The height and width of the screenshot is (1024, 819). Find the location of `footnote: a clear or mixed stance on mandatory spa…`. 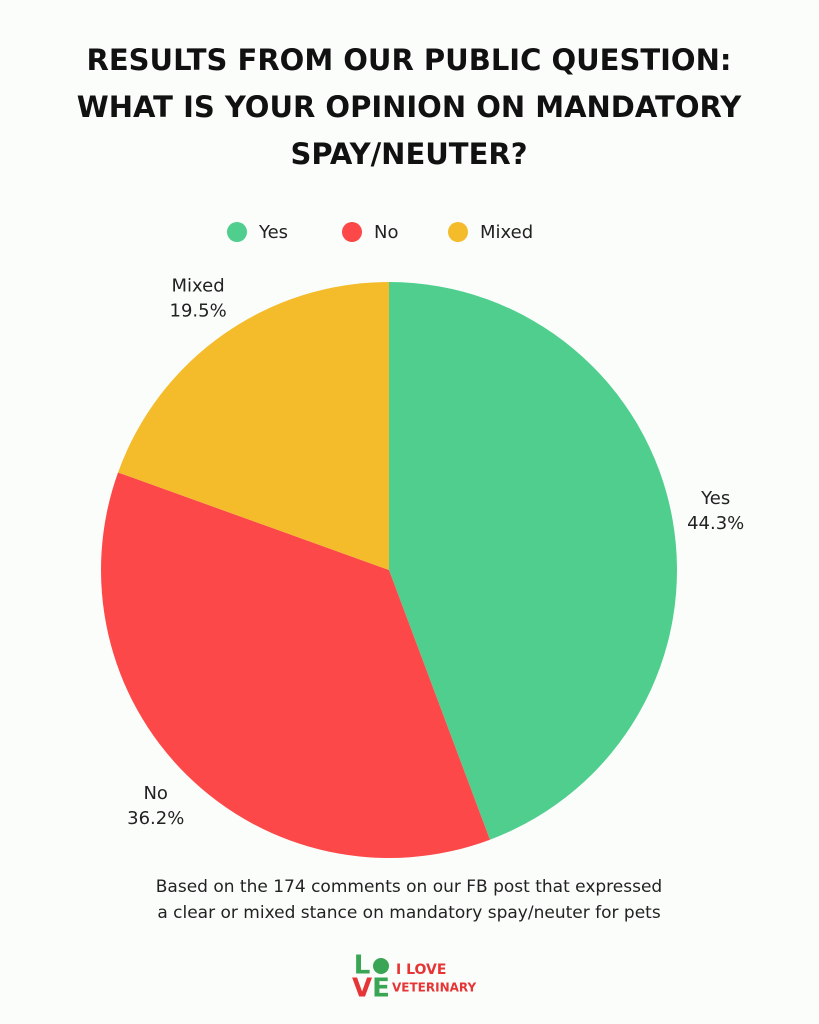

footnote: a clear or mixed stance on mandatory spa… is located at coordinates (408, 913).